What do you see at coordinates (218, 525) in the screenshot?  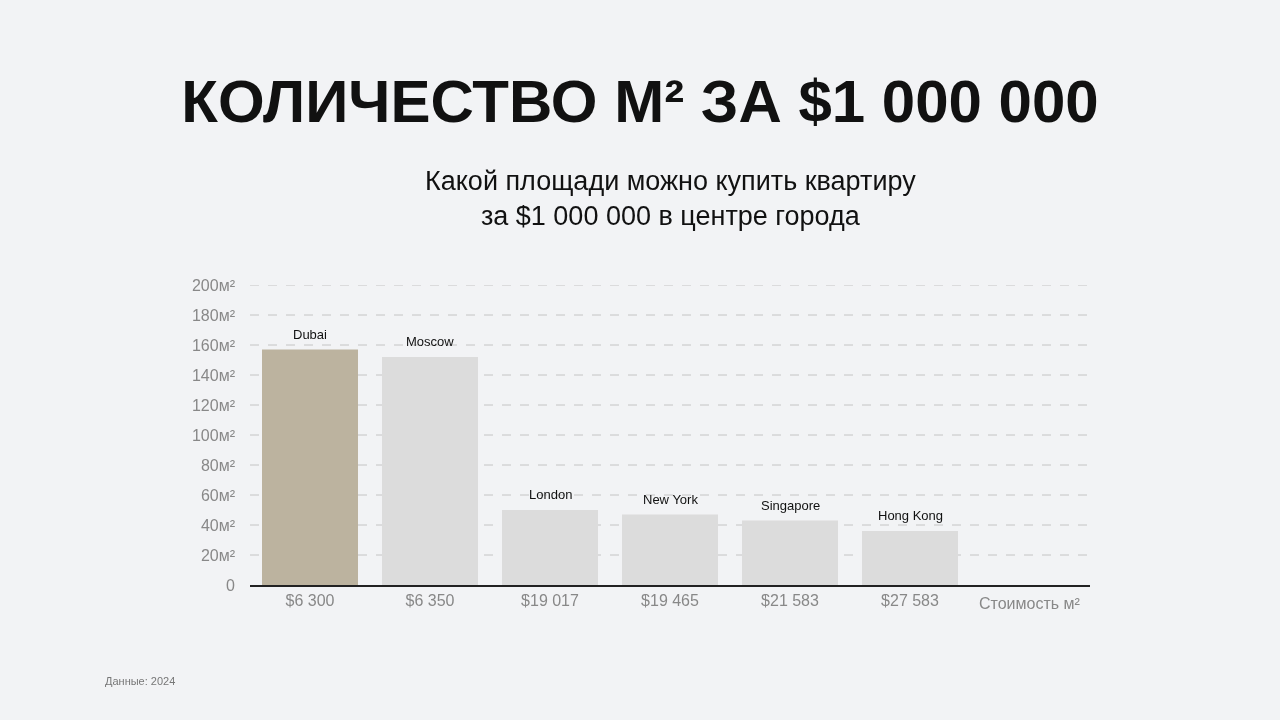 I see `y-tick-label: 40м²` at bounding box center [218, 525].